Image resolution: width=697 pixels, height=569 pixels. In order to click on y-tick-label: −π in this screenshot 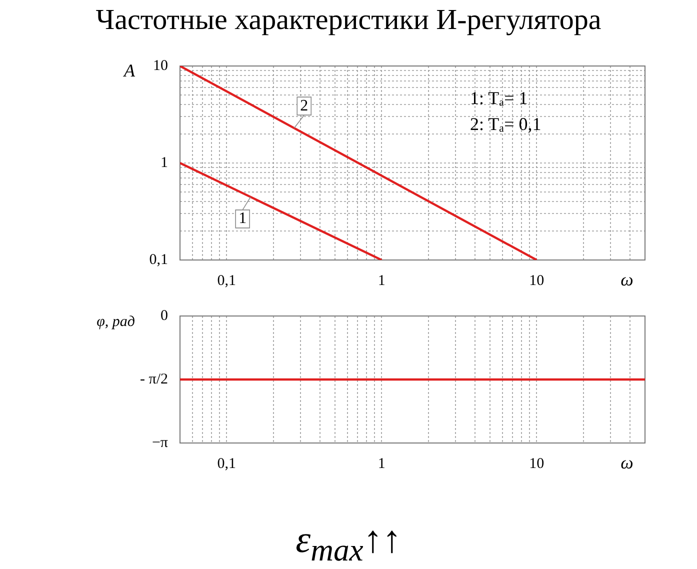, I will do `click(160, 442)`.